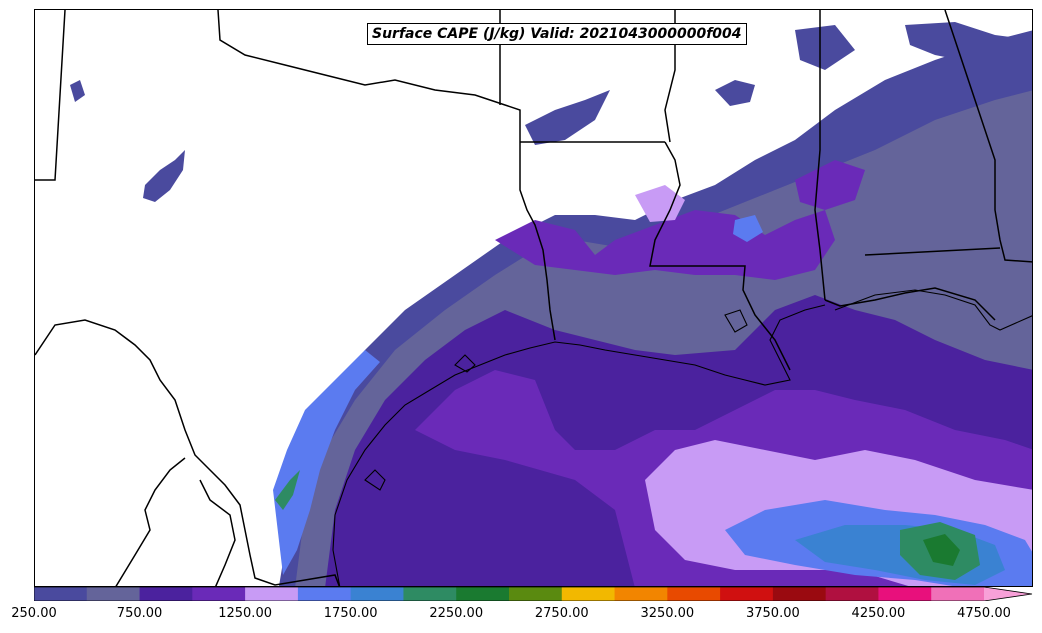  What do you see at coordinates (456, 613) in the screenshot?
I see `colorbar-tick-label: 2250.00` at bounding box center [456, 613].